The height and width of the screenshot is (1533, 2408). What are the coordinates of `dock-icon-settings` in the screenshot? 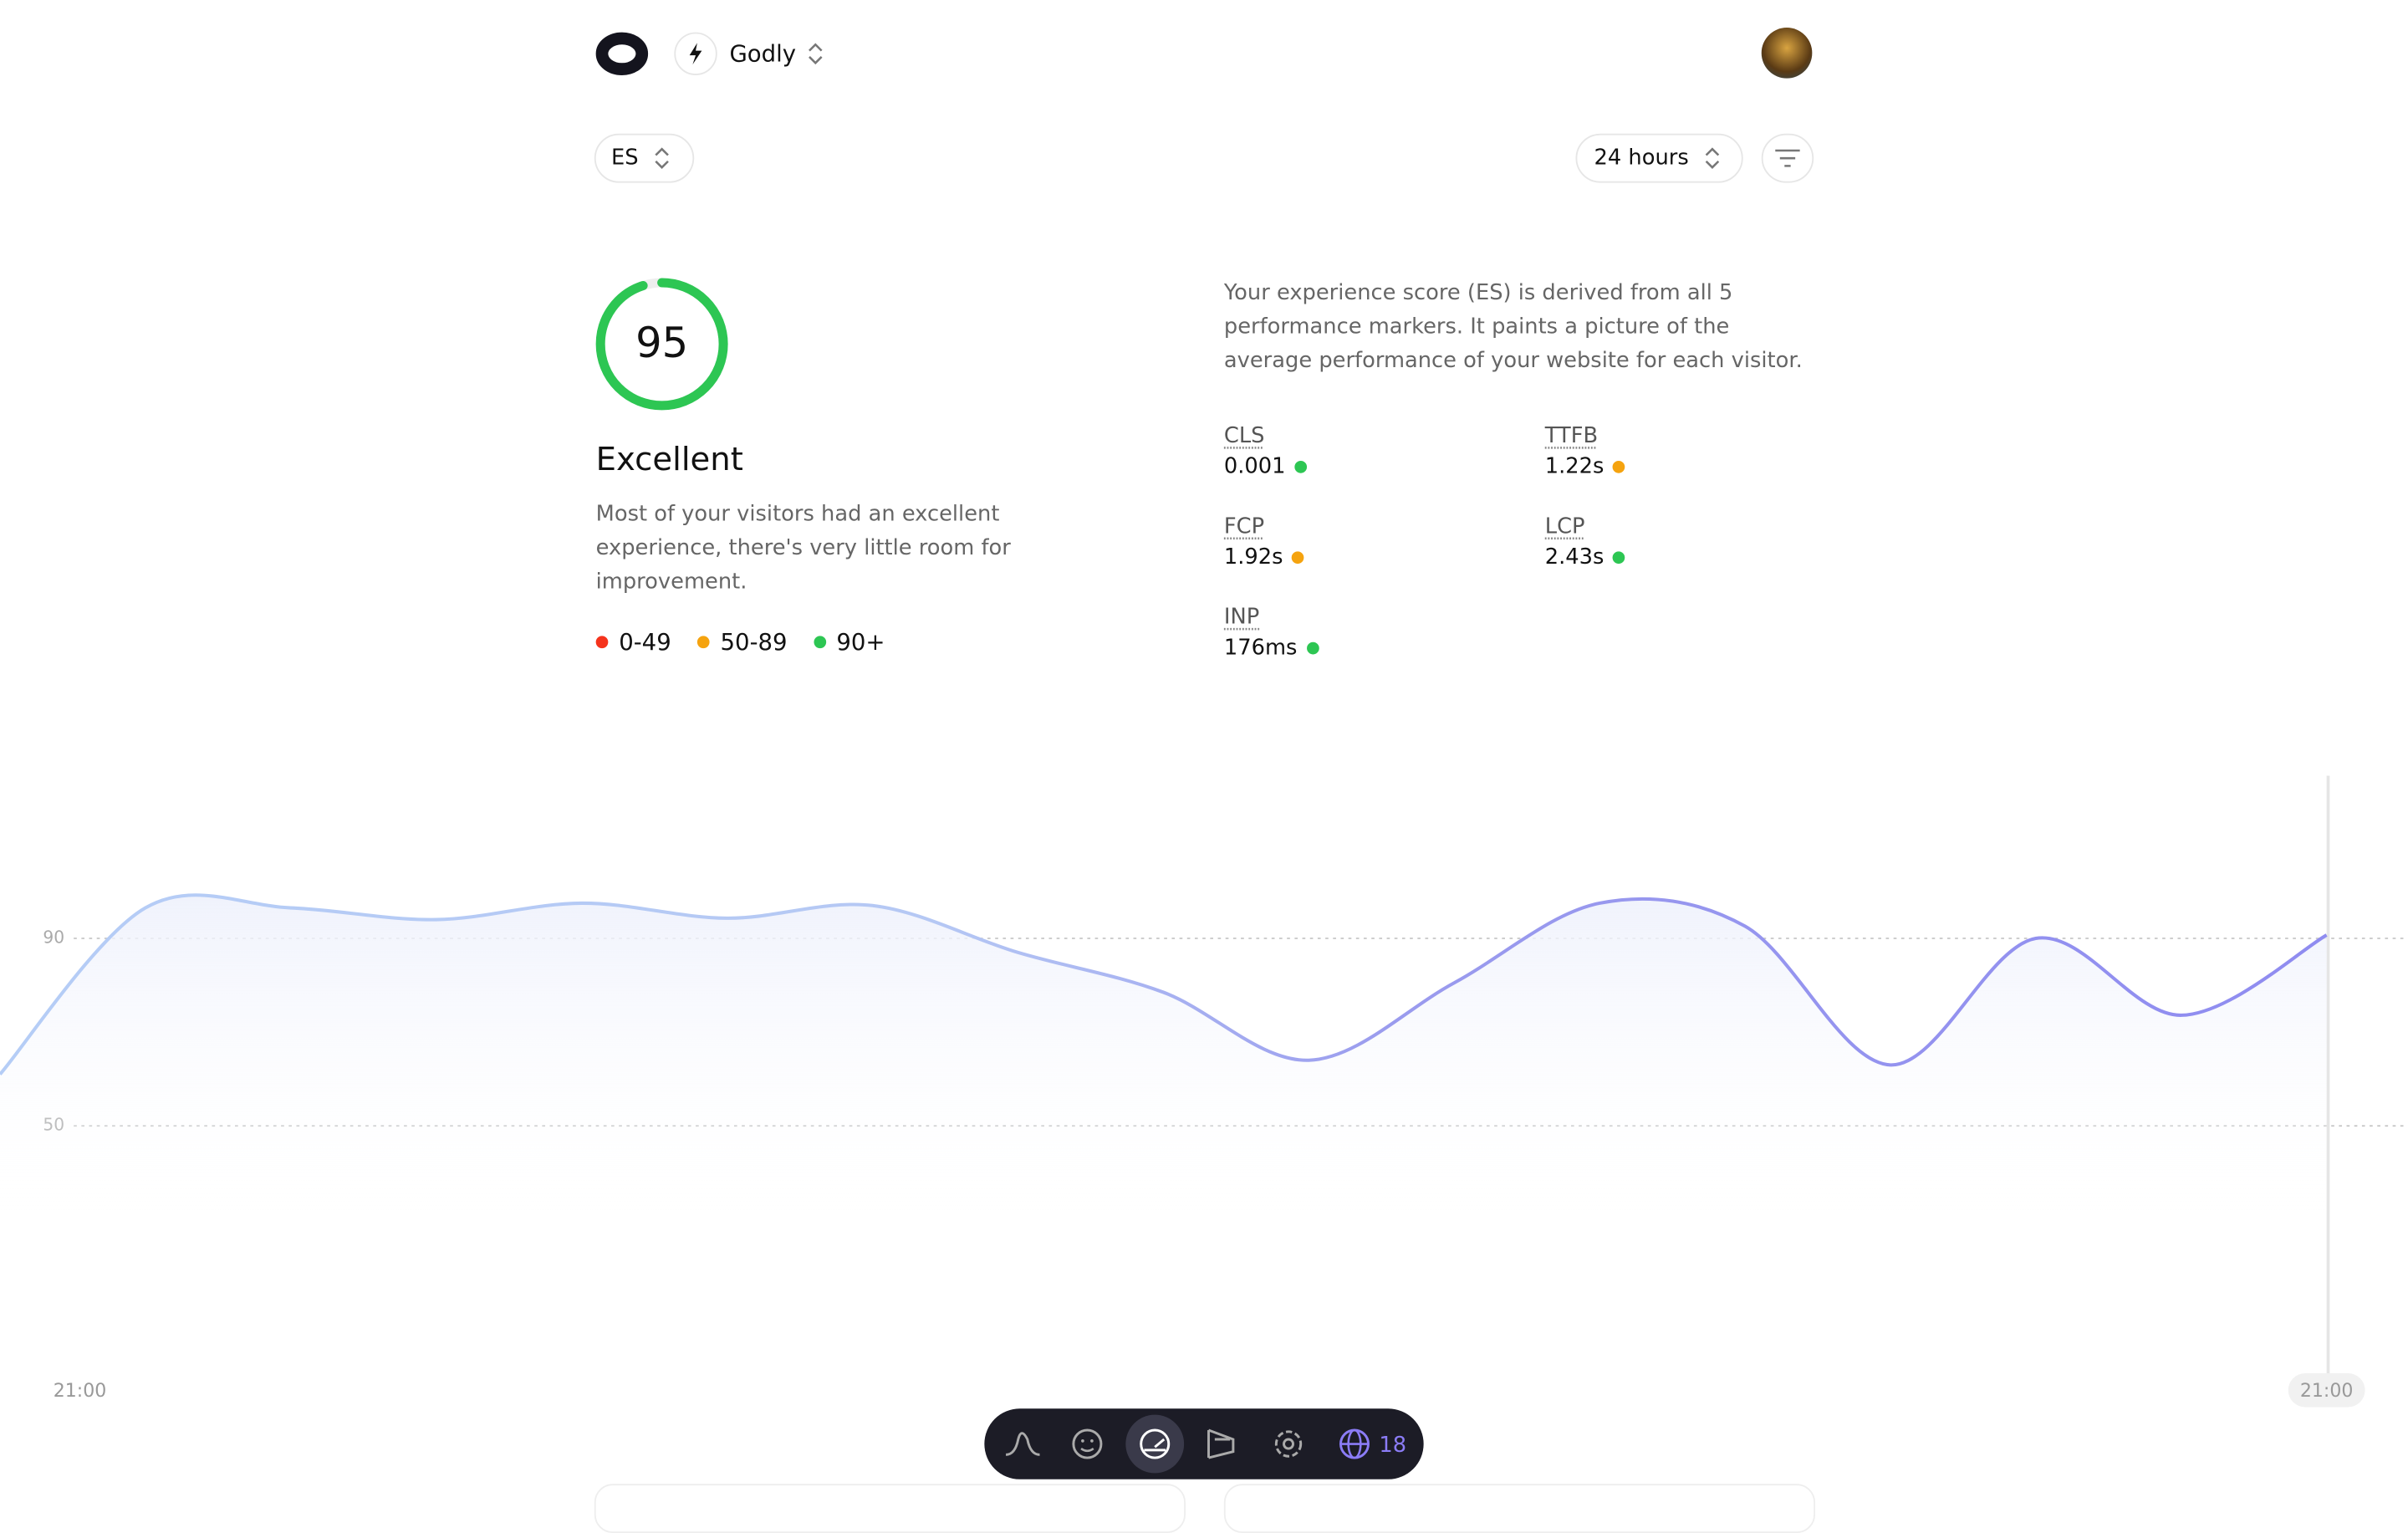 It's located at (1288, 1444).